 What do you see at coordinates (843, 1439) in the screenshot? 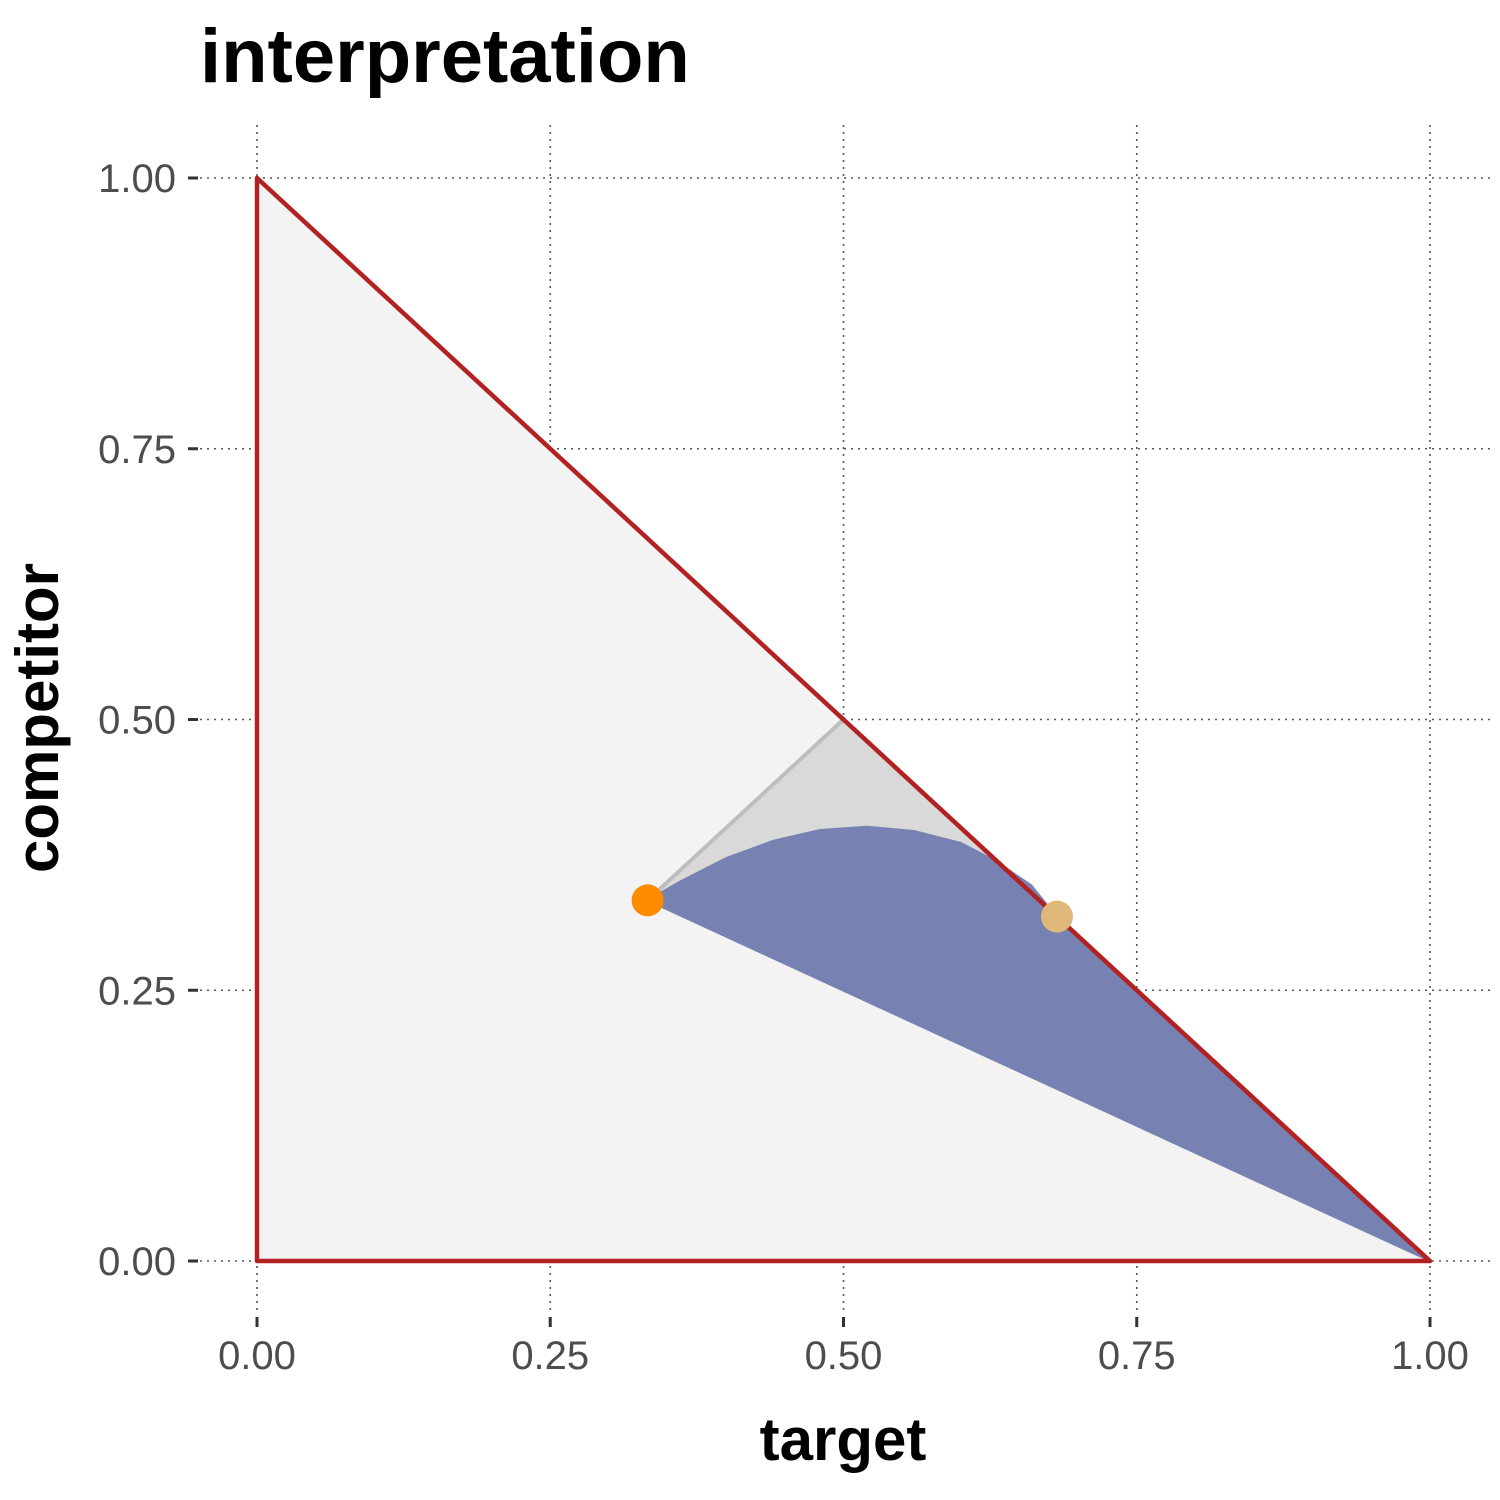
I see `x-axis-title: target` at bounding box center [843, 1439].